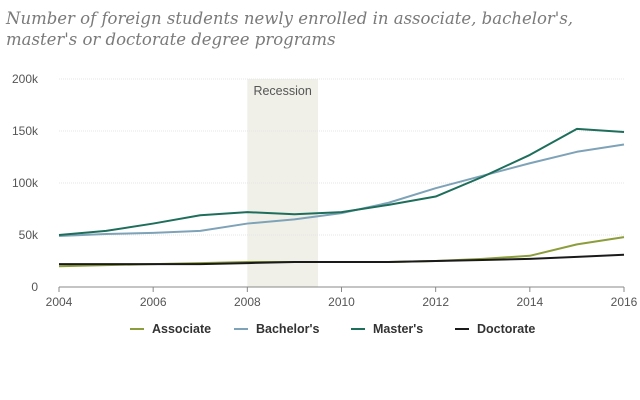 The width and height of the screenshot is (640, 400). I want to click on legend-label: Doctorate, so click(506, 329).